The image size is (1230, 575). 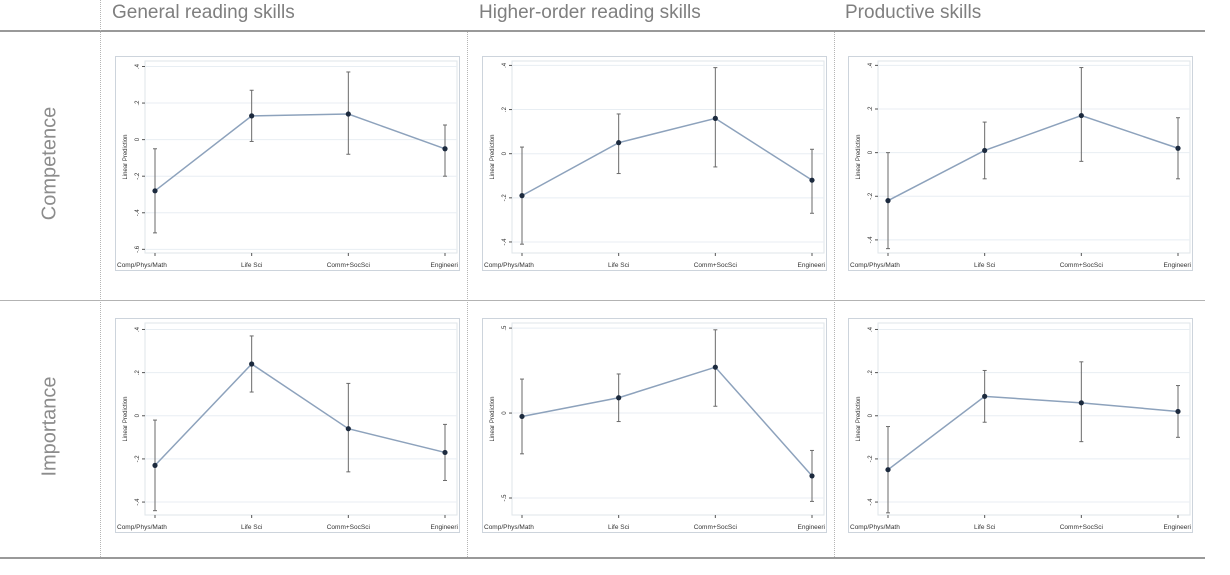 I want to click on bottom-divider, so click(x=602, y=558).